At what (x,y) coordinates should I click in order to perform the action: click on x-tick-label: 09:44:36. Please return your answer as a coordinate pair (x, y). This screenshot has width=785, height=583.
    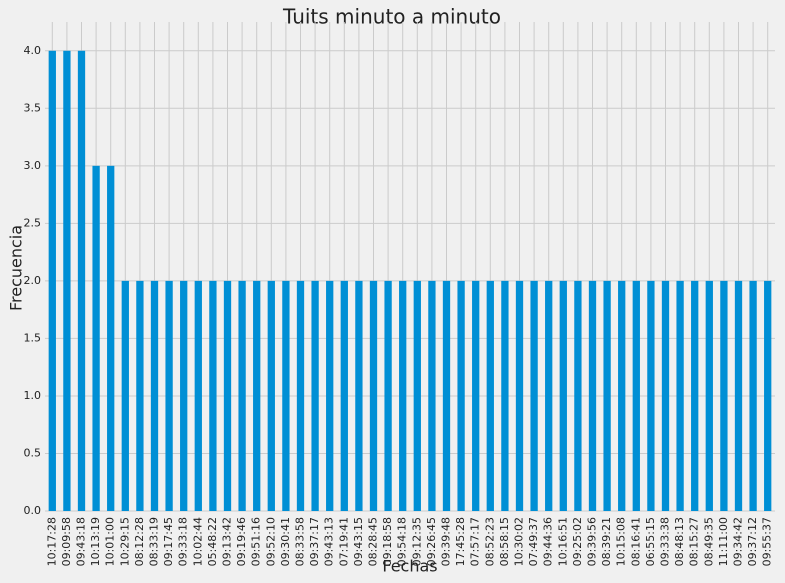
    Looking at the image, I should click on (548, 541).